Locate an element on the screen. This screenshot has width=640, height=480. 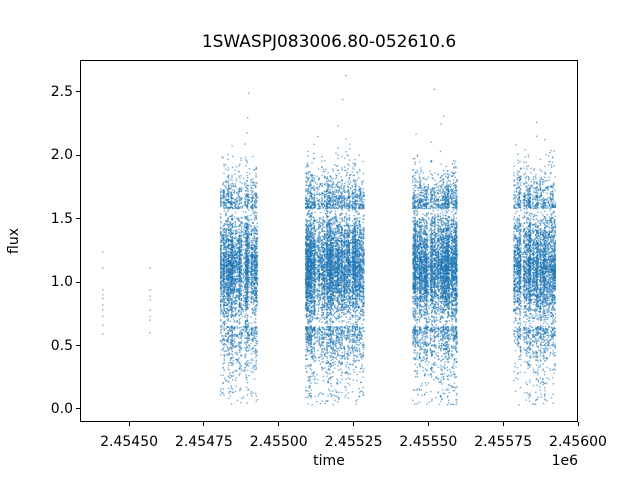
y-tick-label: 0.0 is located at coordinates (61, 408).